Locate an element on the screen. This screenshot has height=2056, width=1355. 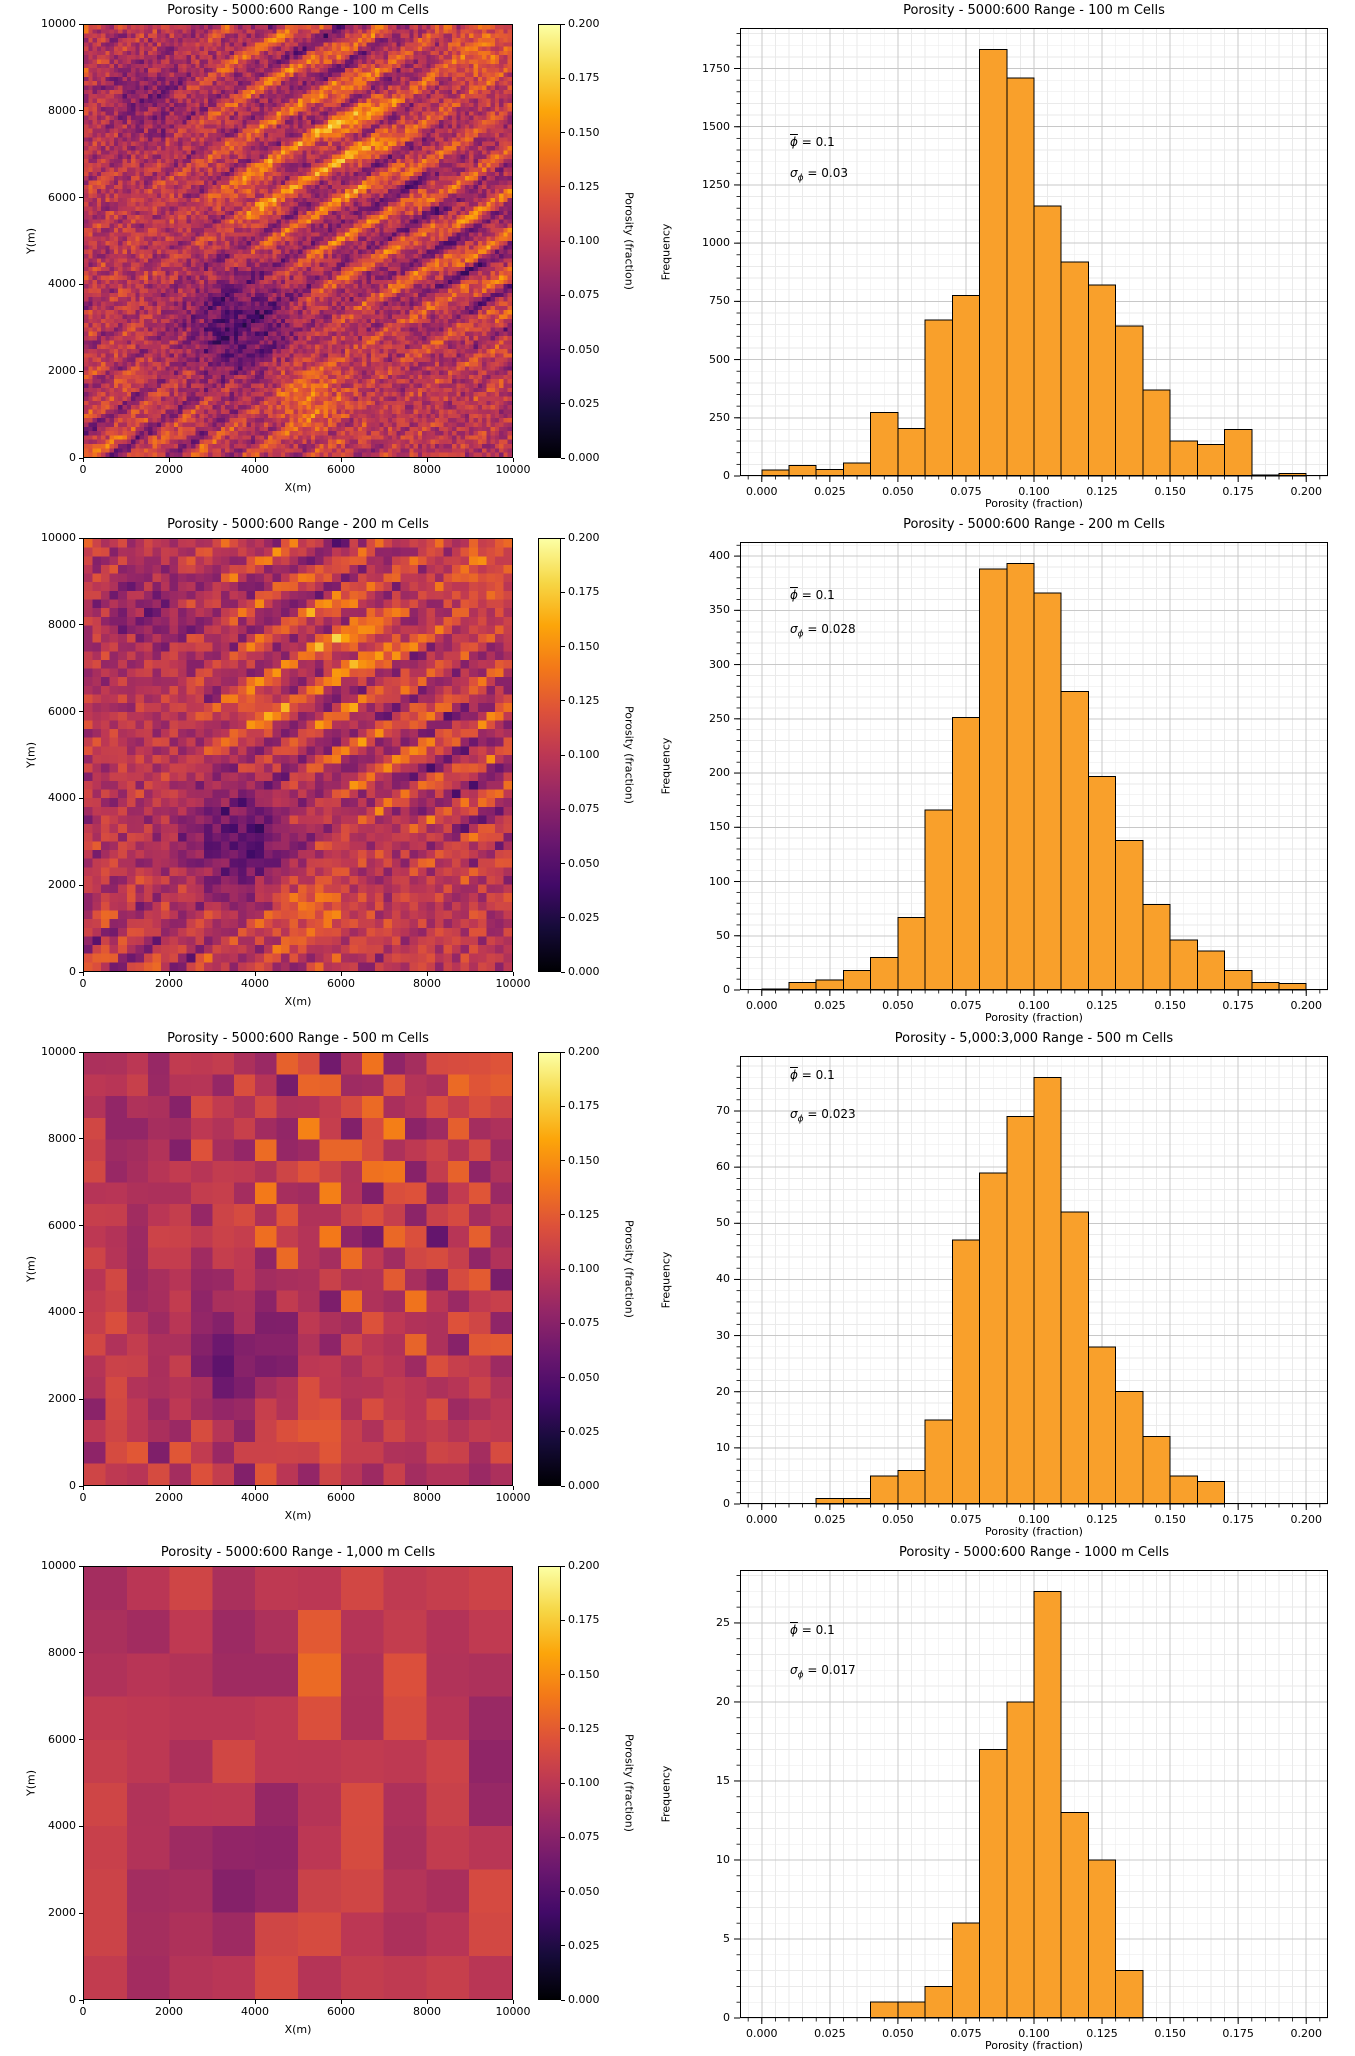
sigma-annotation: σϕ = 0.023 is located at coordinates (823, 1116).